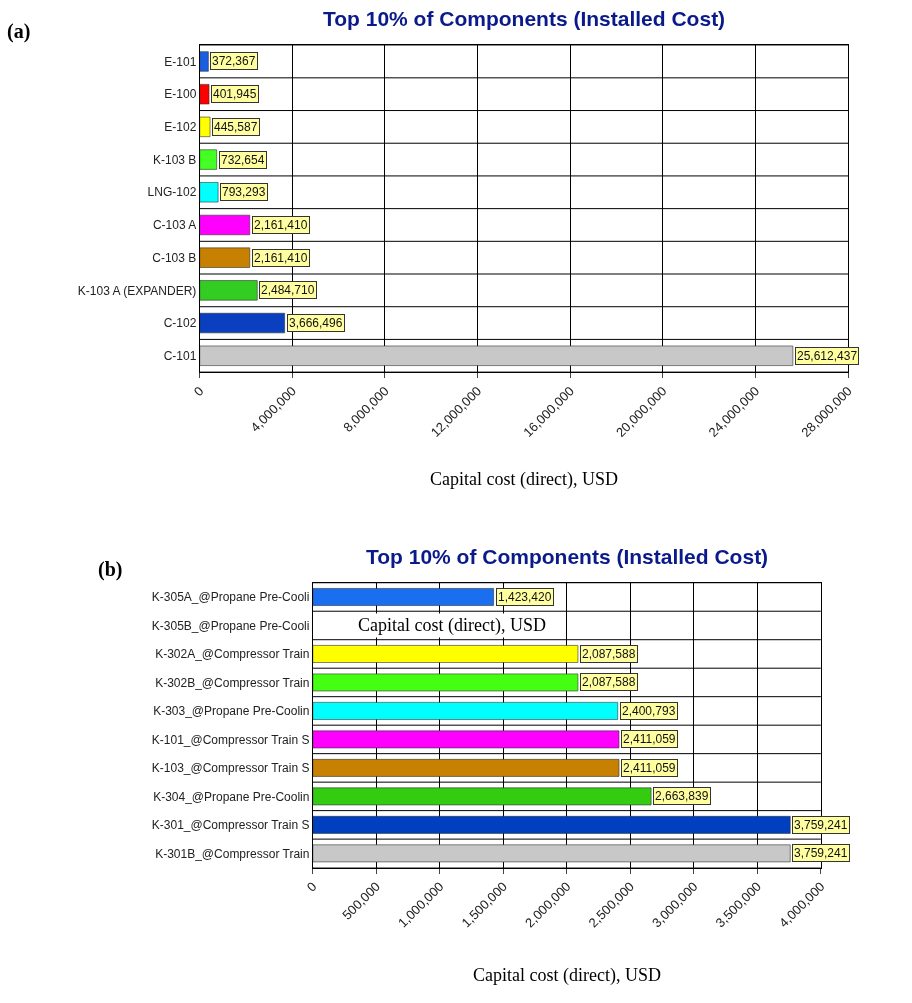 This screenshot has width=912, height=1003. I want to click on data-label: 372,367, so click(234, 61).